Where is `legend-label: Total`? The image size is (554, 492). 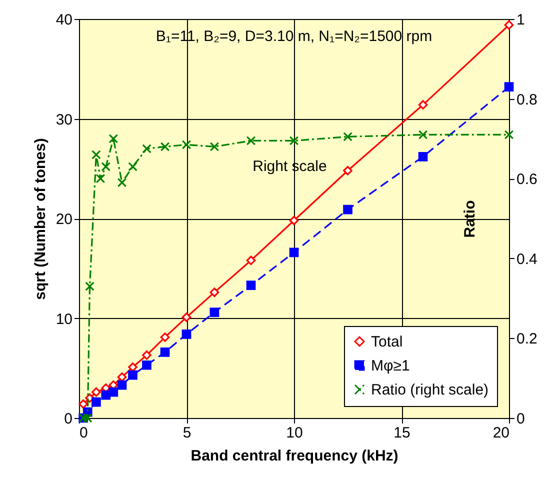 legend-label: Total is located at coordinates (387, 342).